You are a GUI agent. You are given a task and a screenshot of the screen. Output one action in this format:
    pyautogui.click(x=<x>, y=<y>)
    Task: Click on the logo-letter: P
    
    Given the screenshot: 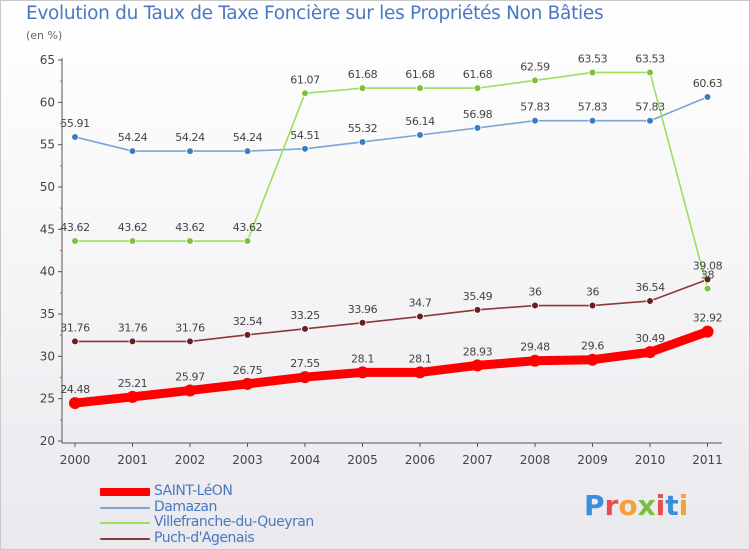 What is the action you would take?
    pyautogui.click(x=594, y=505)
    